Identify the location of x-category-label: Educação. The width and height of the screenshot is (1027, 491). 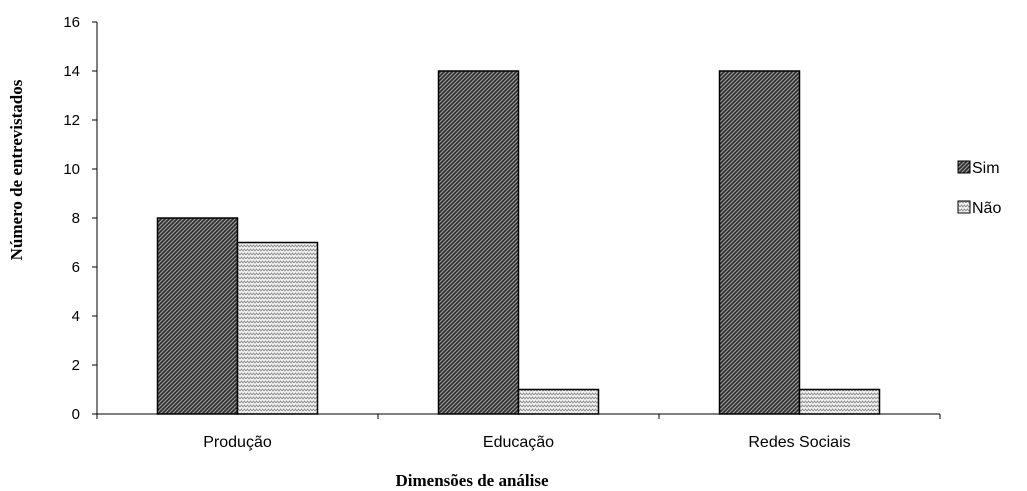
(518, 442).